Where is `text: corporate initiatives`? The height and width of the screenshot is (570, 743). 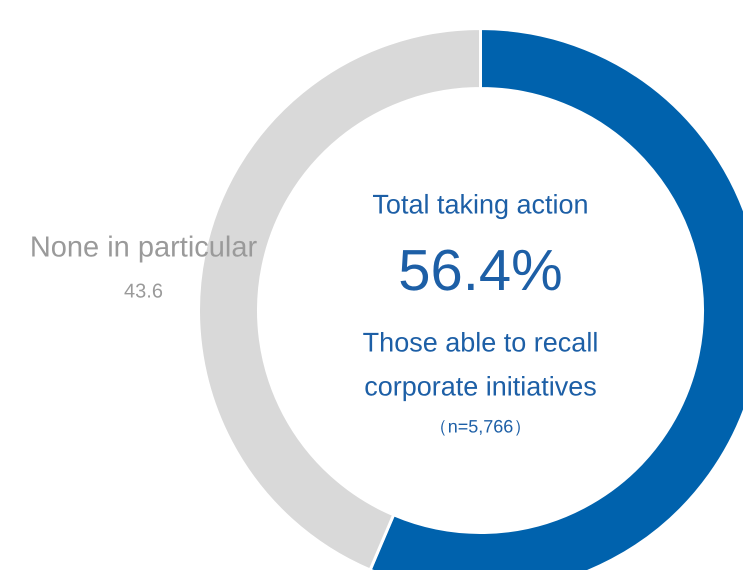
text: corporate initiatives is located at coordinates (480, 387).